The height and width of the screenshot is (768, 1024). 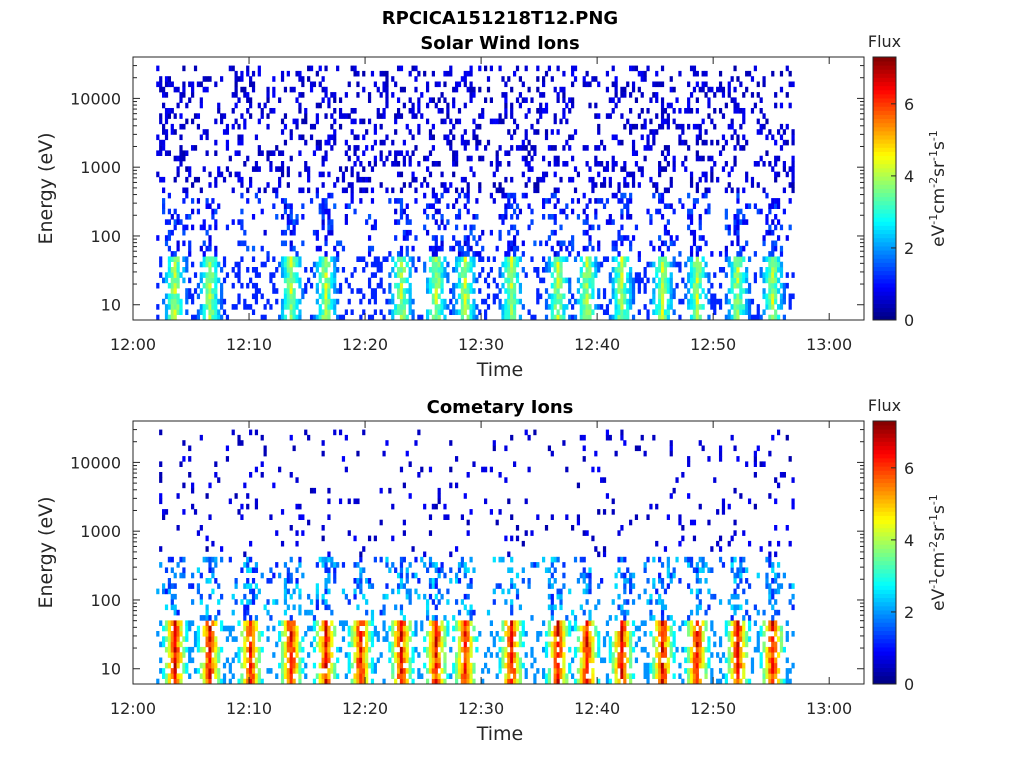 What do you see at coordinates (597, 344) in the screenshot?
I see `x-tick-label: 12:40` at bounding box center [597, 344].